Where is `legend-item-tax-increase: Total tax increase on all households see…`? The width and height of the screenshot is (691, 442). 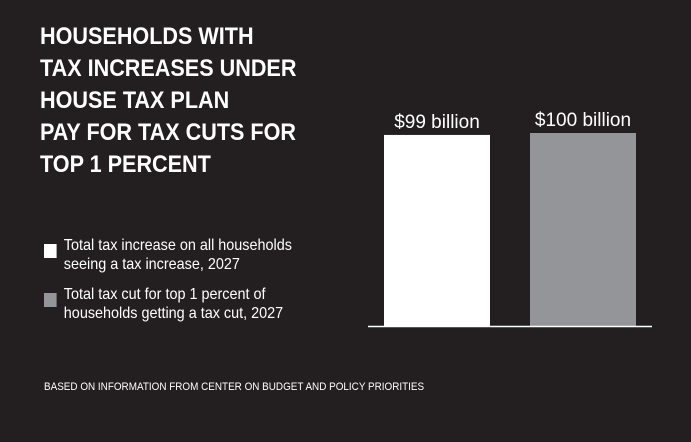 legend-item-tax-increase: Total tax increase on all households see… is located at coordinates (202, 255).